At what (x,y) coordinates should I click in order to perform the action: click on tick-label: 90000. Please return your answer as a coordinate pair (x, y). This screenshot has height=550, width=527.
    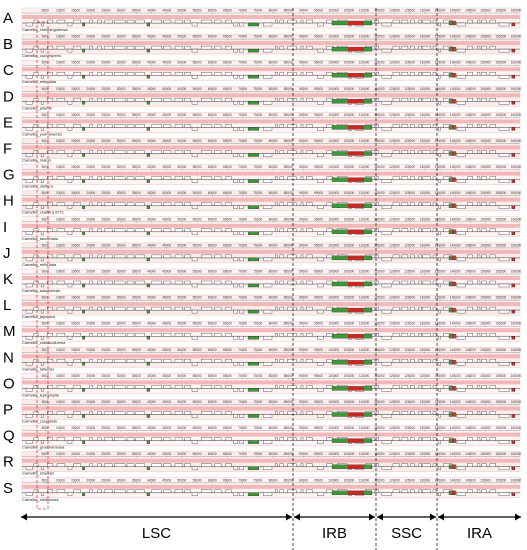
    Looking at the image, I should click on (303, 219).